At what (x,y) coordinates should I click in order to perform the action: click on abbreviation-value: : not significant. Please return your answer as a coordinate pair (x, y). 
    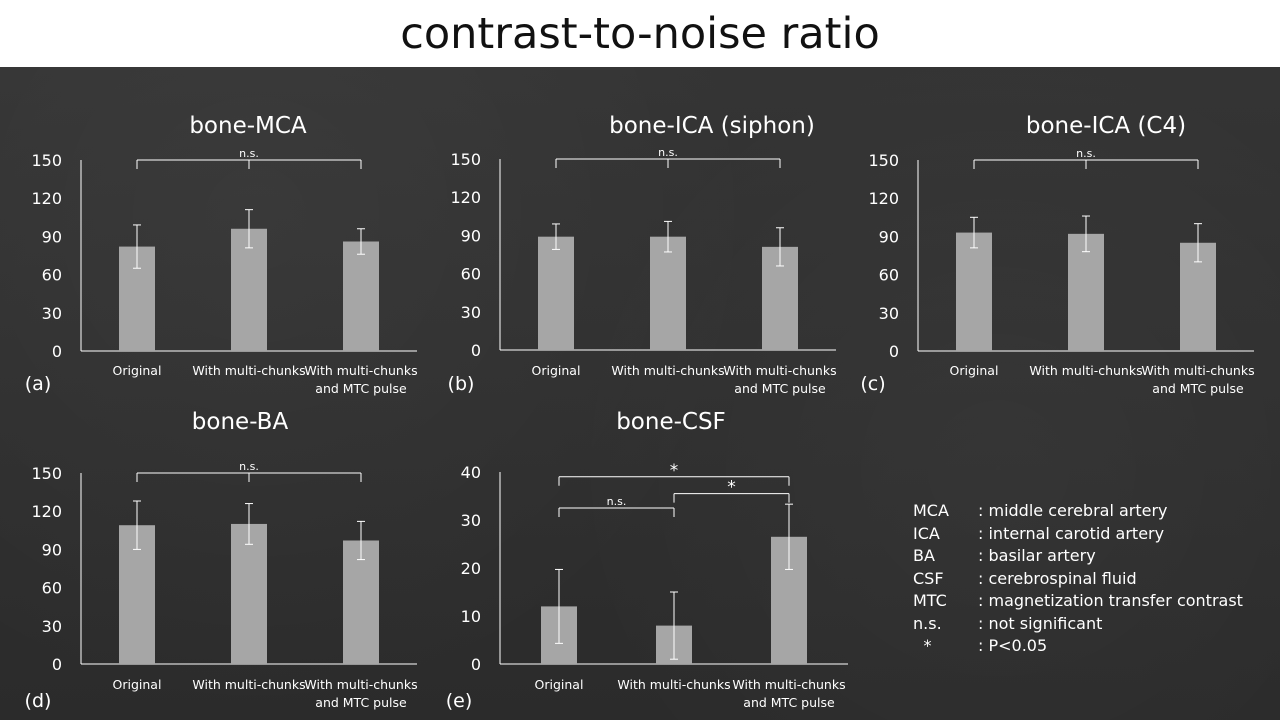
    Looking at the image, I should click on (1040, 623).